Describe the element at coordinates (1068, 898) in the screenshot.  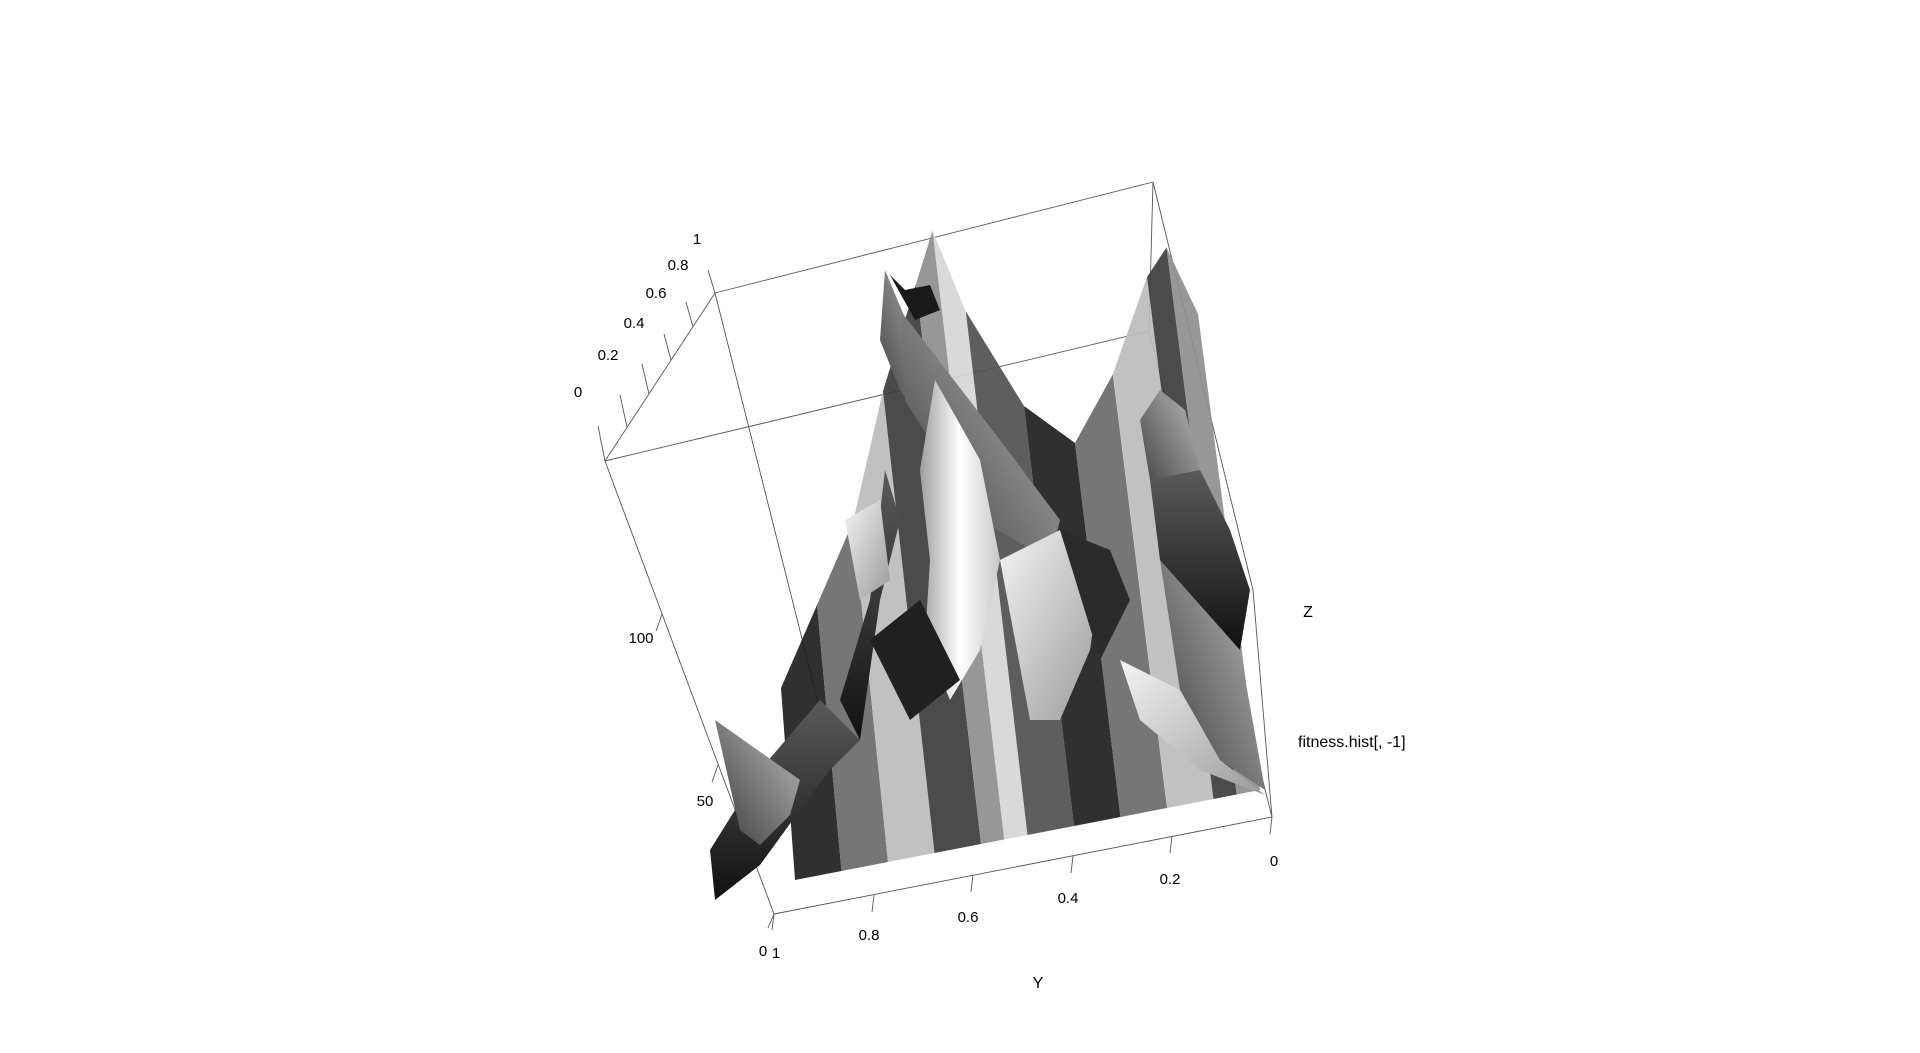
I see `y-tick-label: 0.4` at that location.